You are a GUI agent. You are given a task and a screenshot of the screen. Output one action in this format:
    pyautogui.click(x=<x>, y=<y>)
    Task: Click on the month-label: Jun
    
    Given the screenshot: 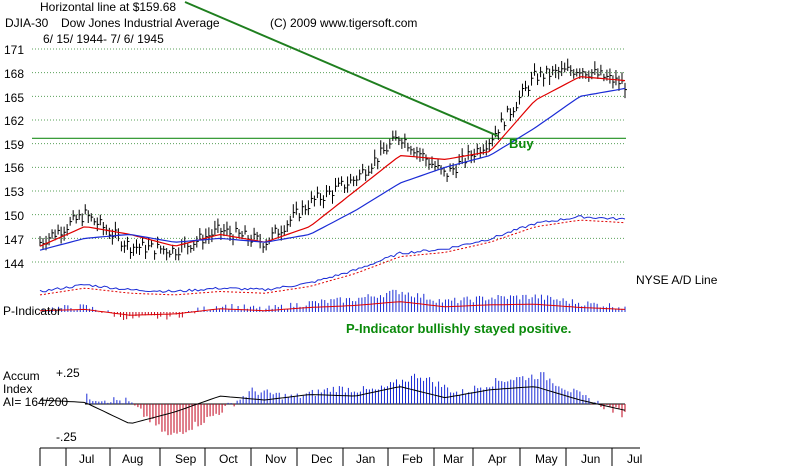 What is the action you would take?
    pyautogui.click(x=591, y=459)
    